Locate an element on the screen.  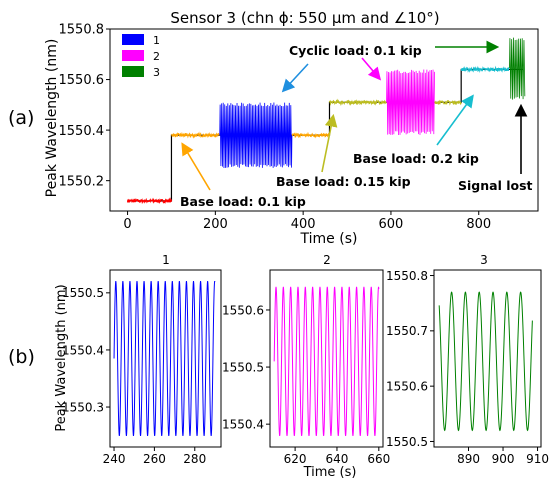
chart-b1-title: 1 is located at coordinates (166, 260).